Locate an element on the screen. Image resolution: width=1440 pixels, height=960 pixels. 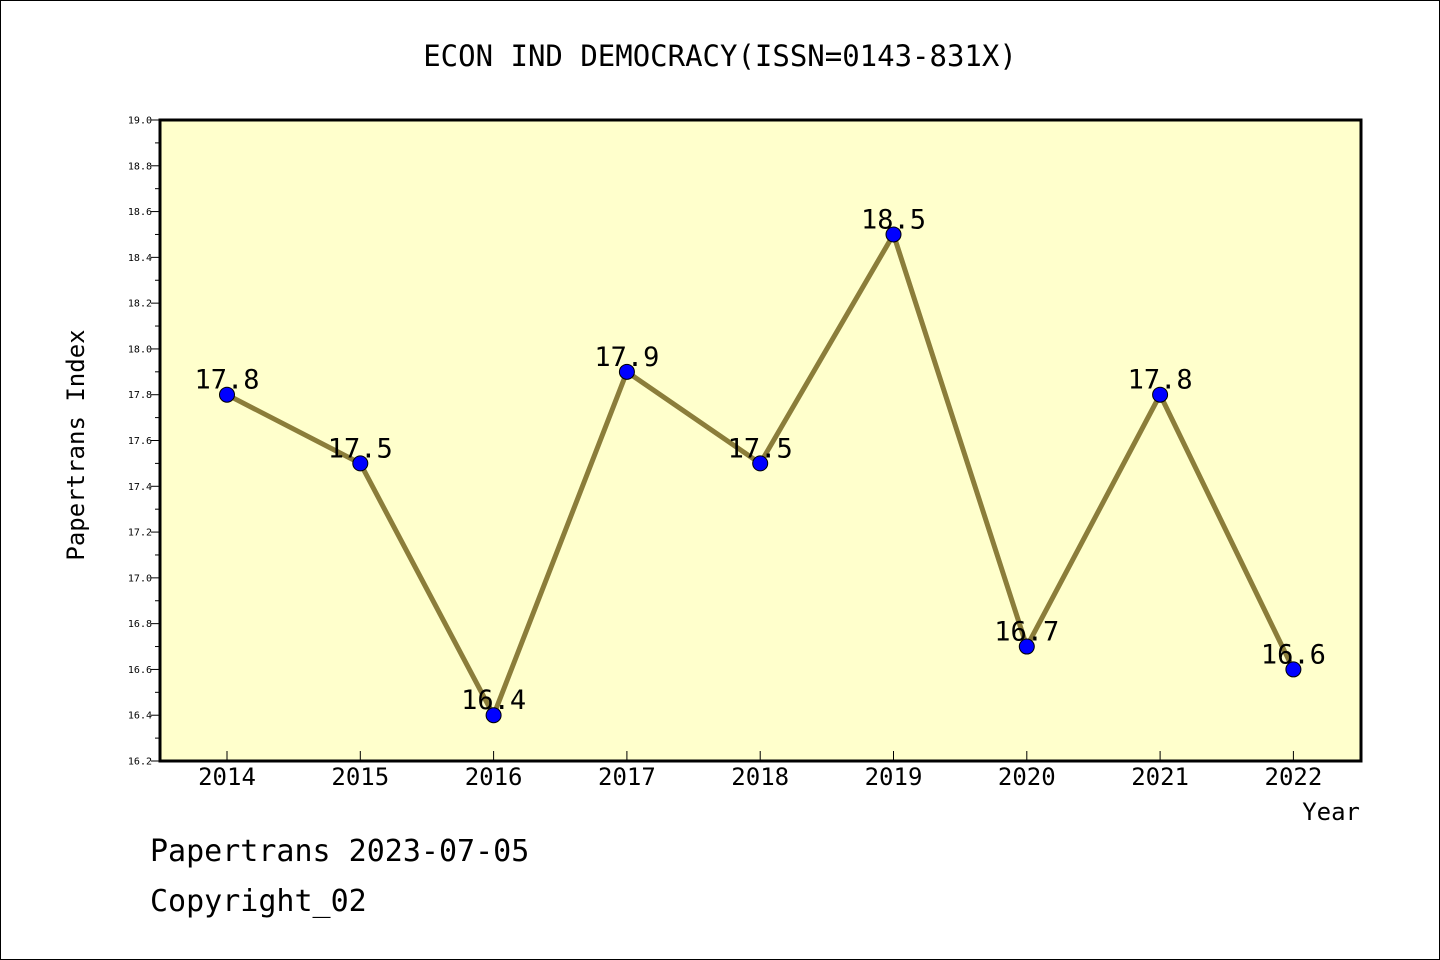
y-tick-label: 16.6 is located at coordinates (140, 670).